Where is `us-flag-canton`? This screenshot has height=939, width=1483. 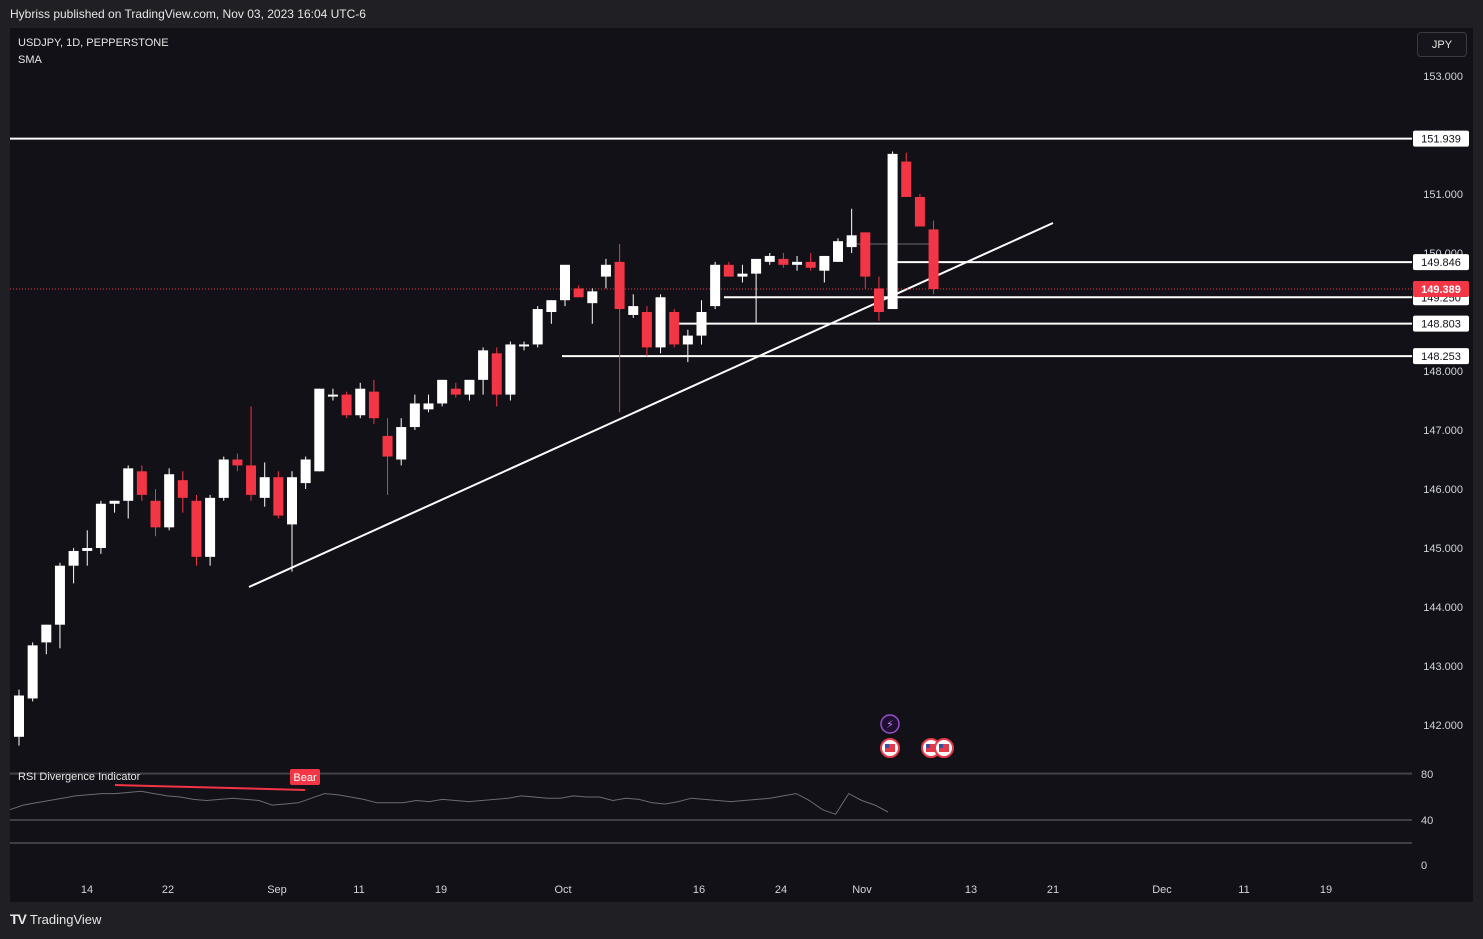 us-flag-canton is located at coordinates (941, 746).